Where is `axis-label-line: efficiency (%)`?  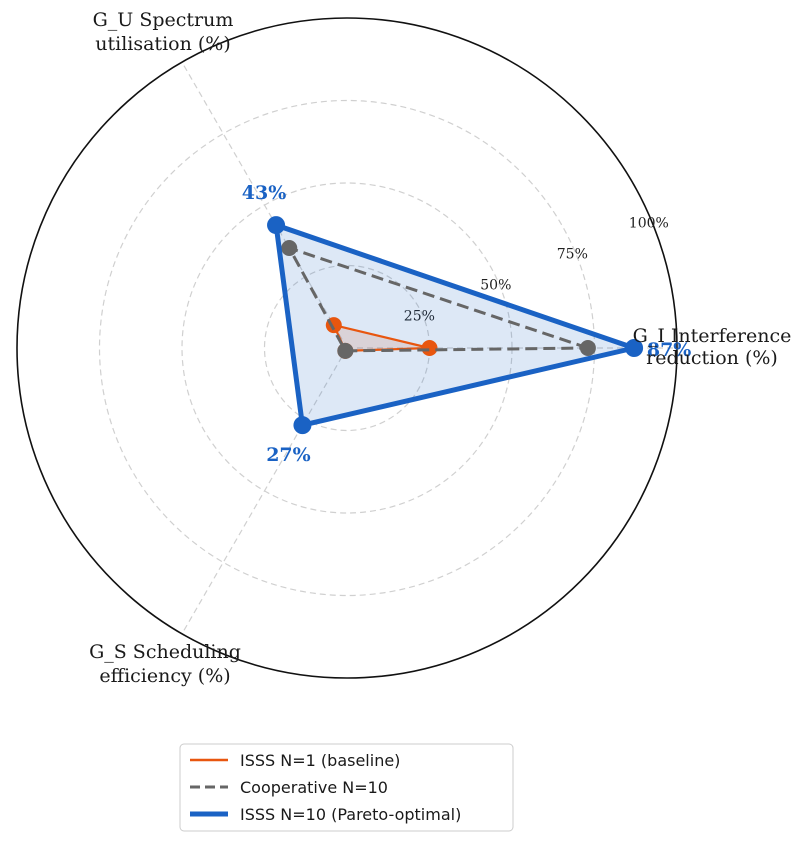
axis-label-line: efficiency (%) is located at coordinates (164, 676).